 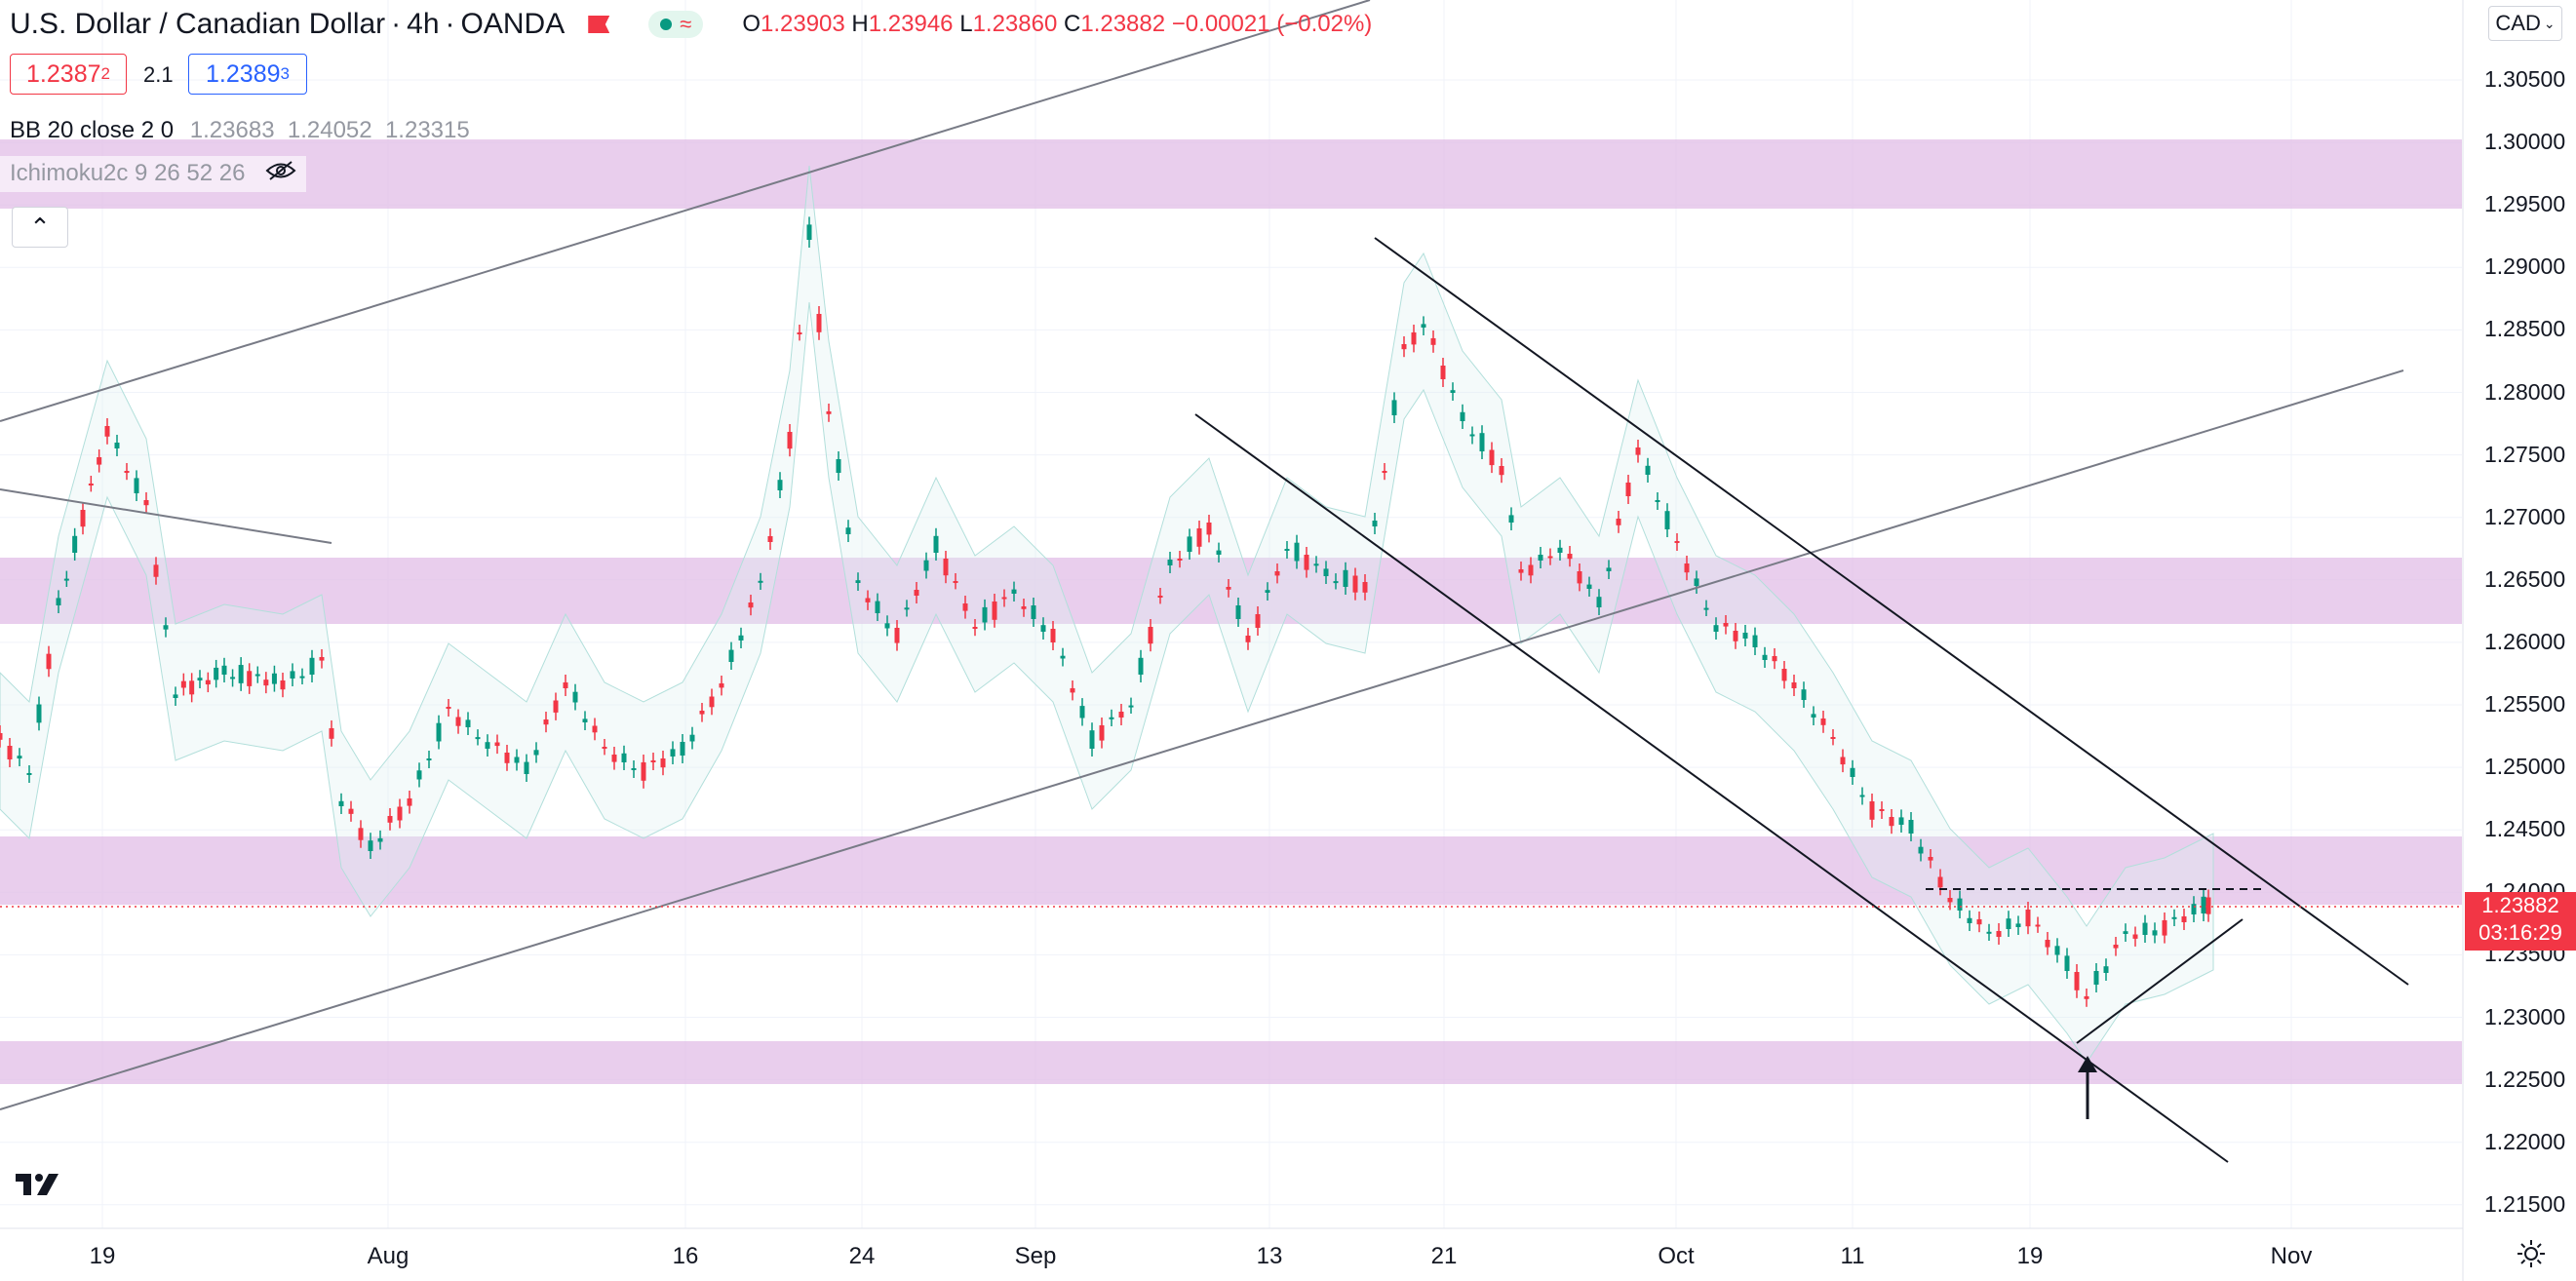 I want to click on price-axis-label: 1.30000, so click(x=2525, y=142).